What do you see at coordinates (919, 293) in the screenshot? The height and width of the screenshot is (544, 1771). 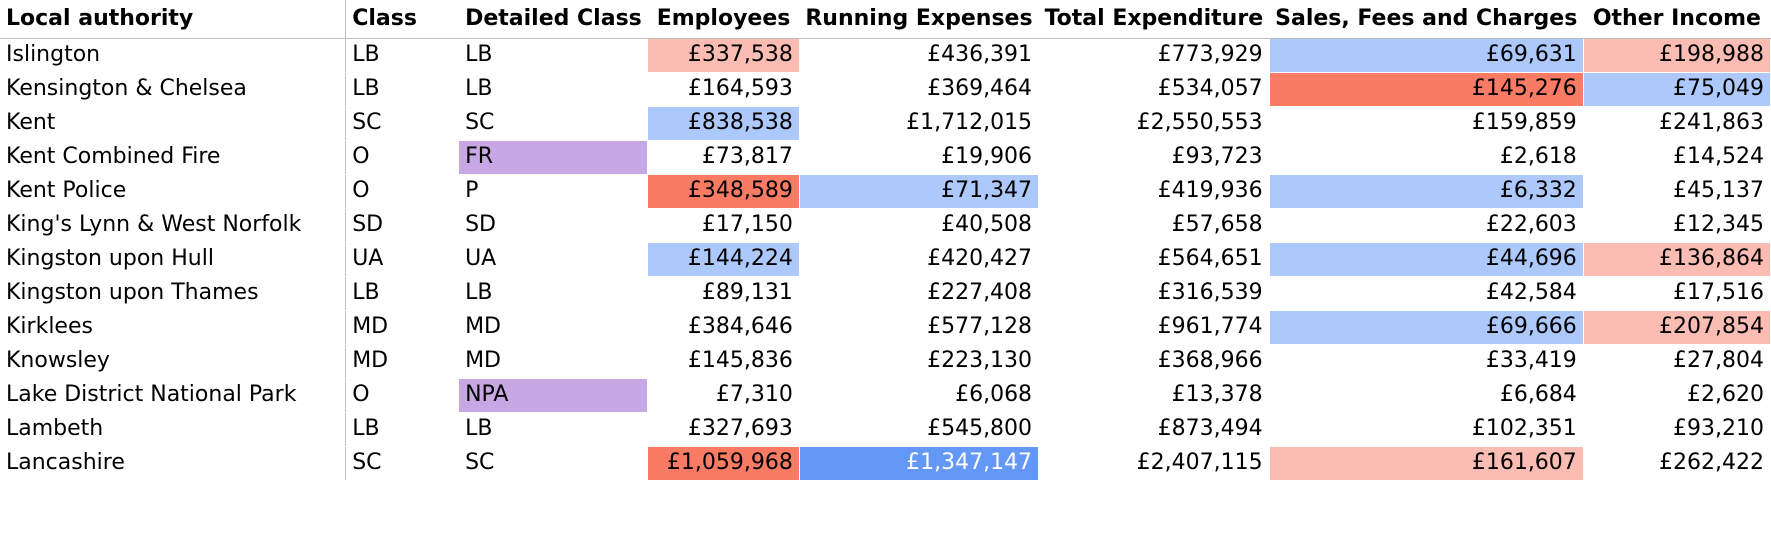 I see `cell-running-expenses: £227,408` at bounding box center [919, 293].